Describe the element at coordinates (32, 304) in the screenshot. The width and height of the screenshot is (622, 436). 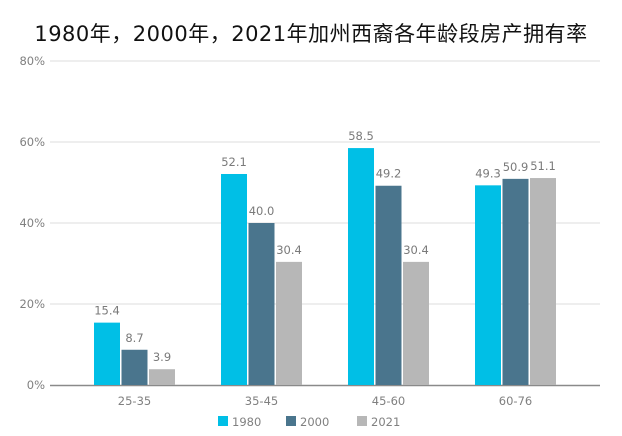
I see `y-tick-label: 20%` at that location.